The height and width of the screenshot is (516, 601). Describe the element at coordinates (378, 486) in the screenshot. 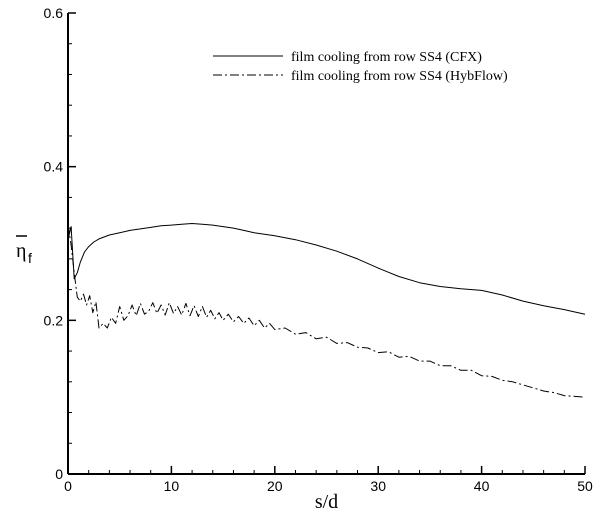

I see `x-tick-label: 30` at that location.